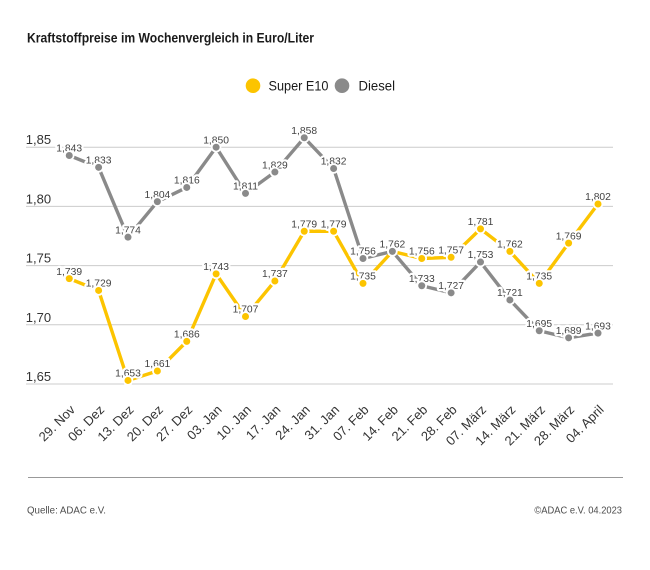  I want to click on svg-text: ©ADAC e.V. 04.2023, so click(578, 511).